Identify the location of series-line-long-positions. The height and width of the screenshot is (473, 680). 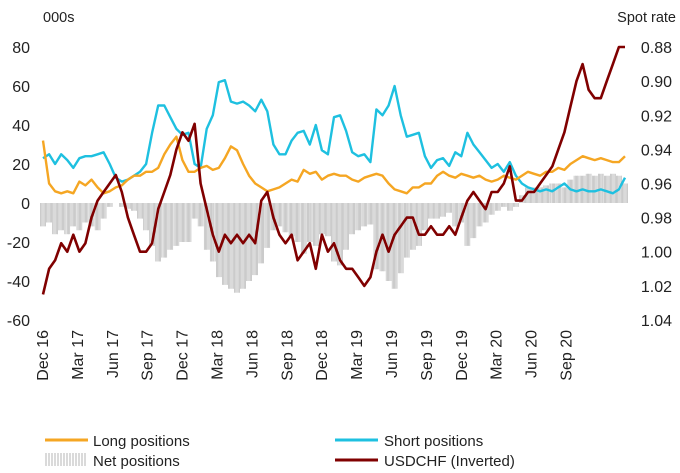
(333, 165).